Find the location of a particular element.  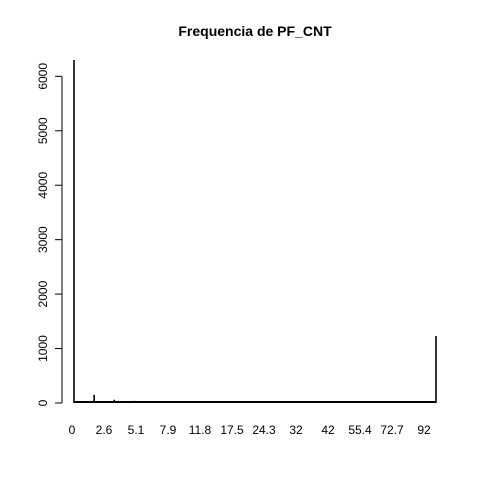

x-tick-label: 17.5 is located at coordinates (232, 430).